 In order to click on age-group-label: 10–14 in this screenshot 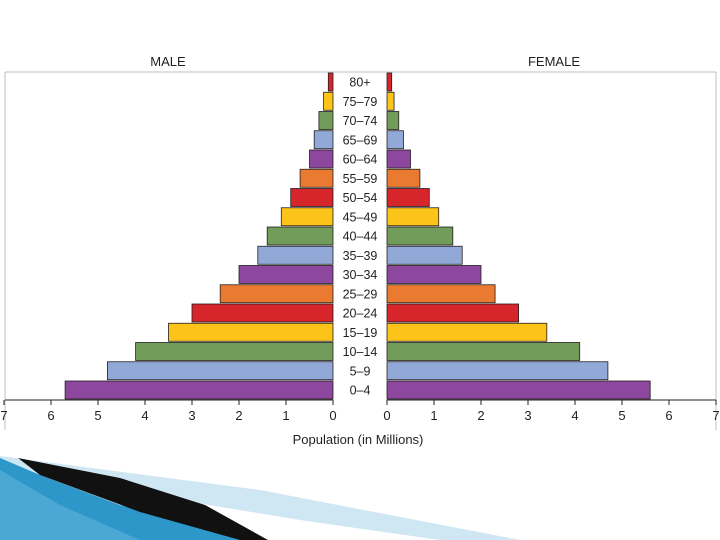, I will do `click(360, 352)`.